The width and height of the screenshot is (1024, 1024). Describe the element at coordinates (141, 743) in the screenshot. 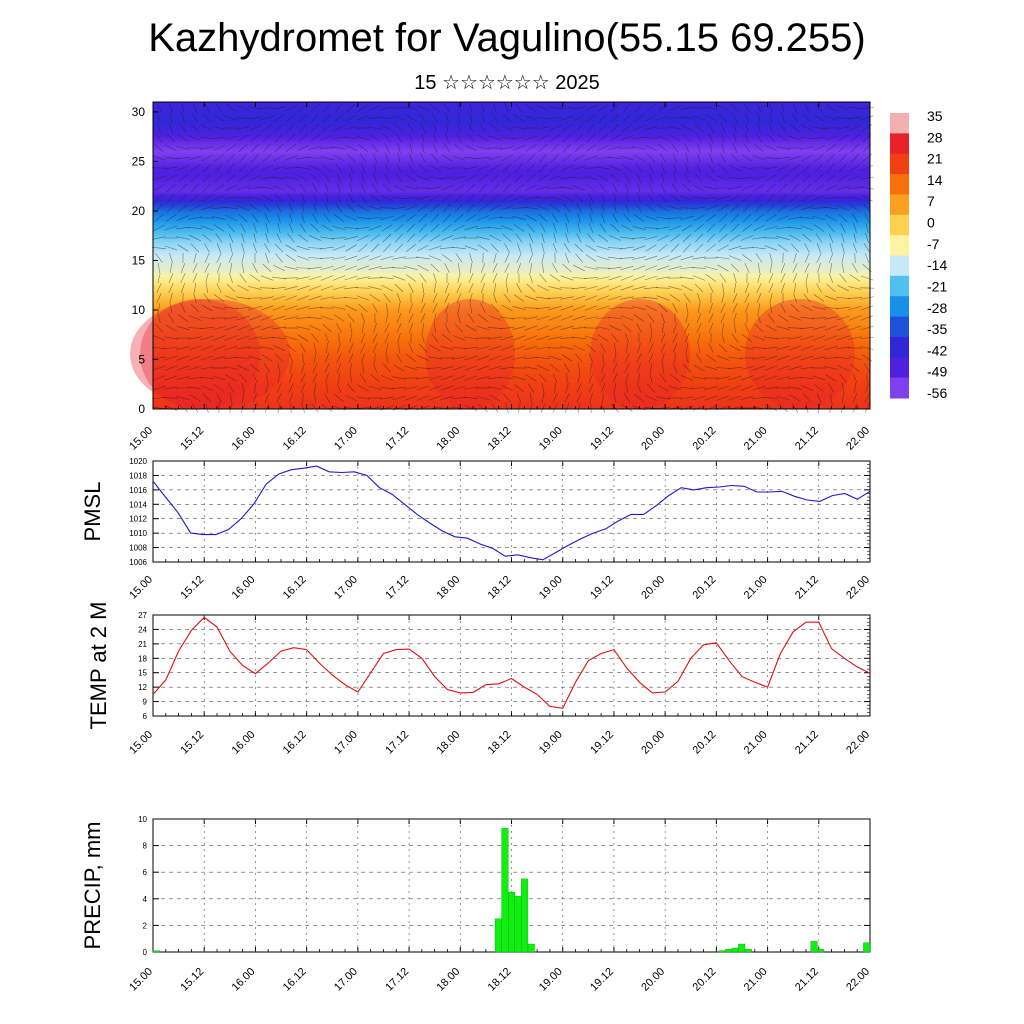

I see `temp2m-x-tick-label: 15.00` at that location.